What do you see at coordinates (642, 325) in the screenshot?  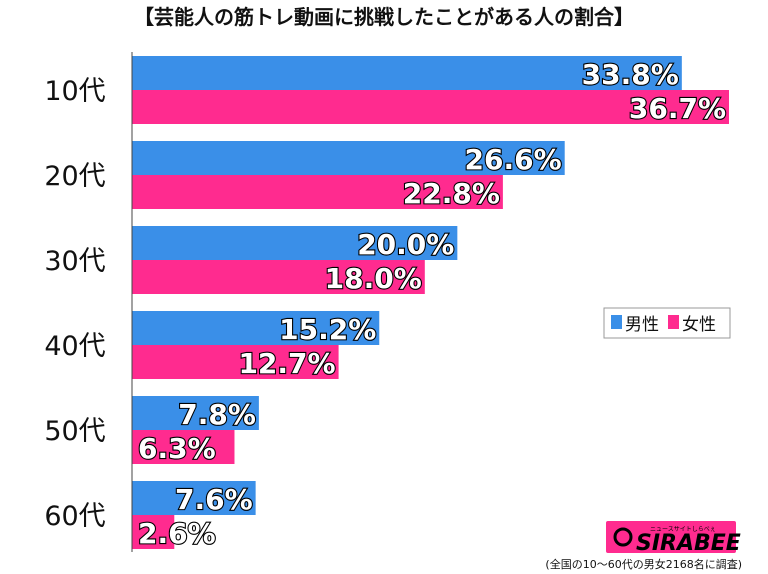 I see `legend-male-label: 男性` at bounding box center [642, 325].